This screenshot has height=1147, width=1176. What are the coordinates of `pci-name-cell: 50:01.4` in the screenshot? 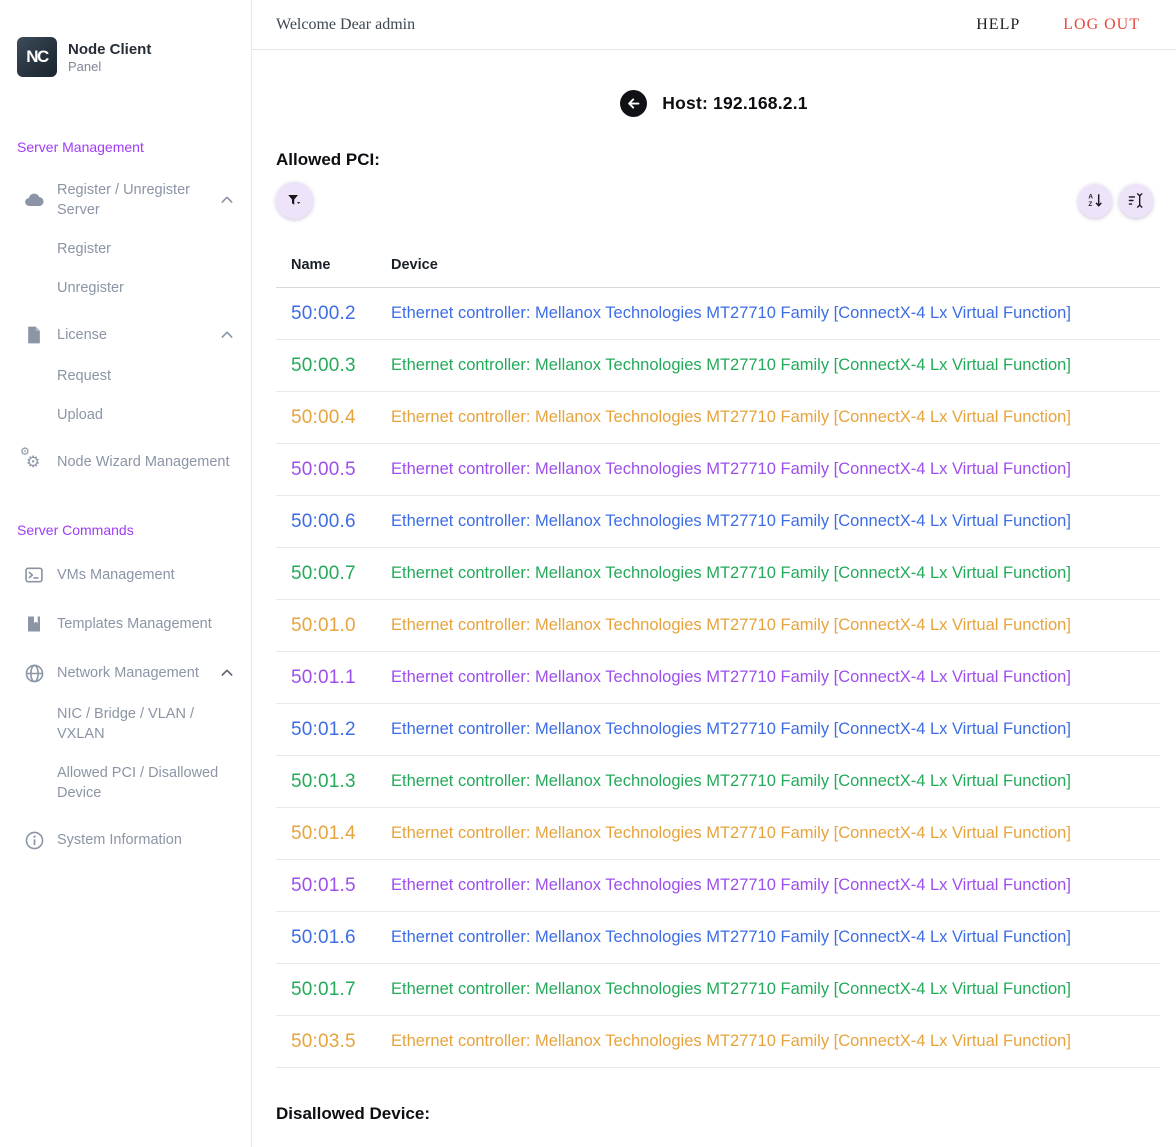 It's located at (323, 833).